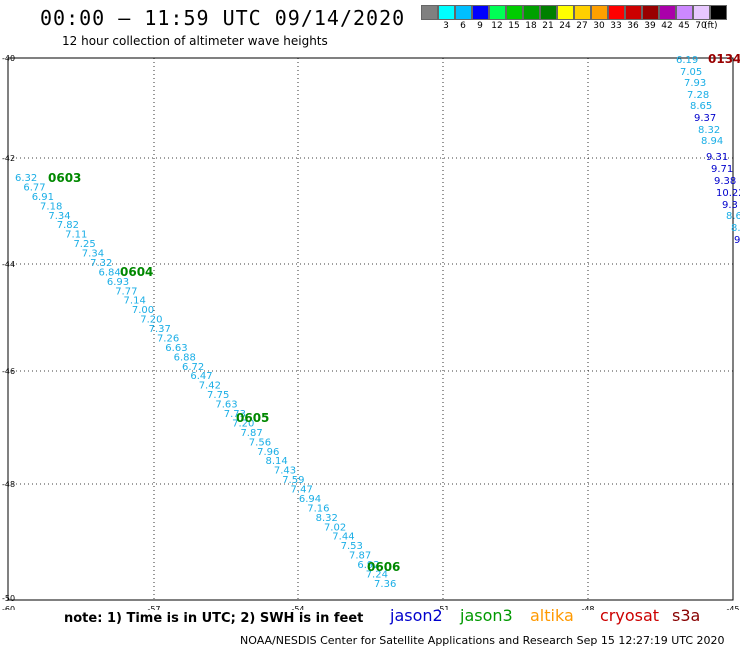  Describe the element at coordinates (218, 395) in the screenshot. I see `wave-height-label: 7.75` at that location.